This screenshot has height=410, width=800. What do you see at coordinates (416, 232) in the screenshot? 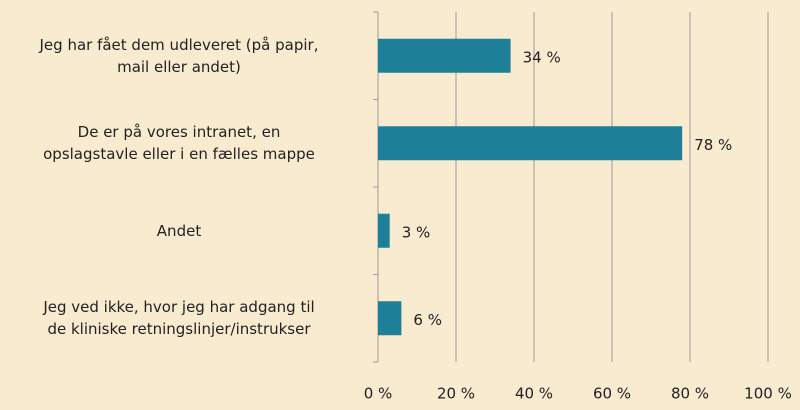
I see `data-label: 3 %` at bounding box center [416, 232].